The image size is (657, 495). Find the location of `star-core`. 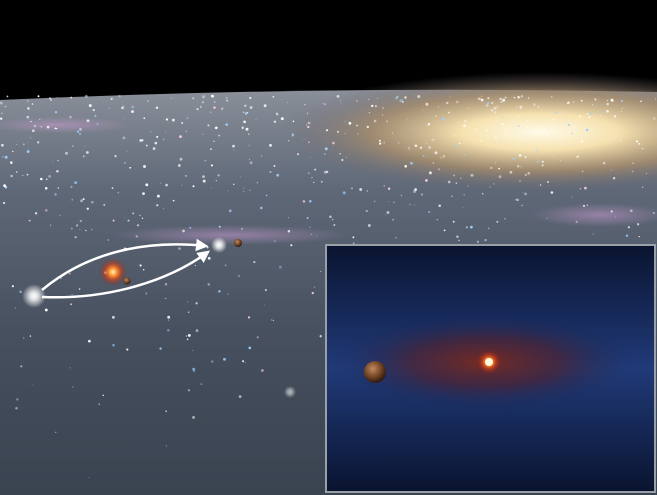

star-core is located at coordinates (489, 362).